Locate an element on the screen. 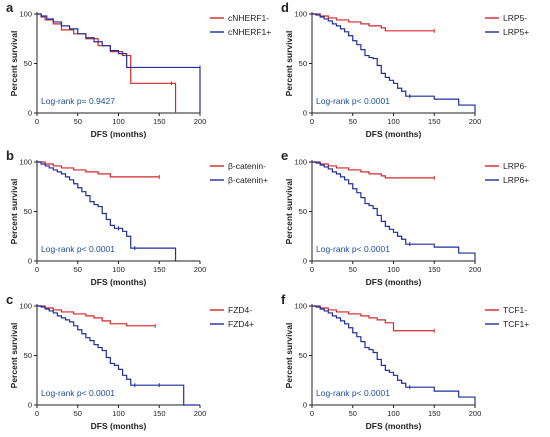 This screenshot has height=437, width=550. legend-label: FZD4- is located at coordinates (240, 310).